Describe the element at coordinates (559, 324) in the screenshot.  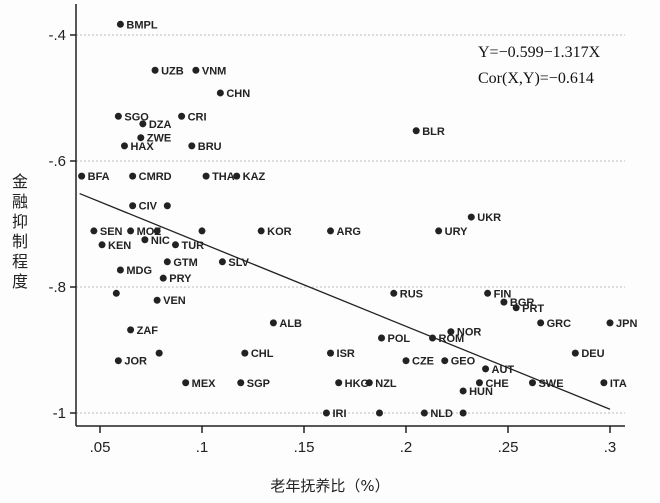
I see `point-label: GRC` at that location.